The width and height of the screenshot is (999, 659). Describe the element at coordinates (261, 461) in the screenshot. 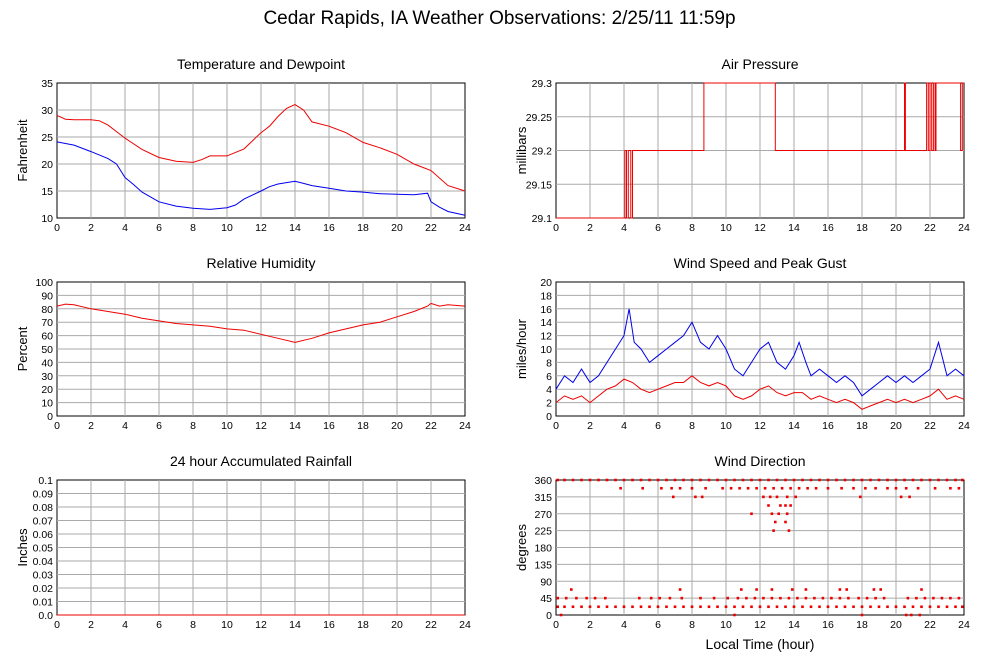

I see `rain-chart-title: 24 hour Accumulated Rainfall` at that location.